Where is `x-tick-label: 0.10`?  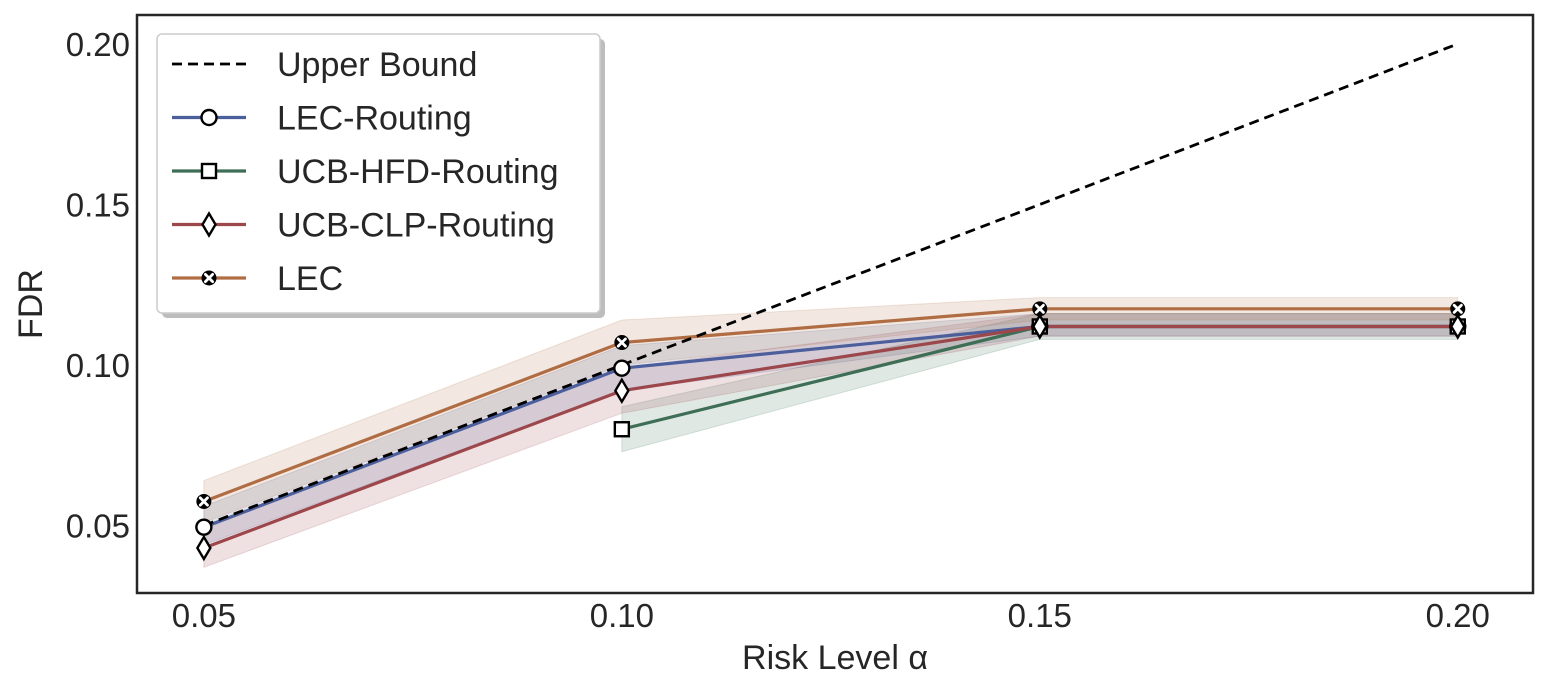
x-tick-label: 0.10 is located at coordinates (622, 615).